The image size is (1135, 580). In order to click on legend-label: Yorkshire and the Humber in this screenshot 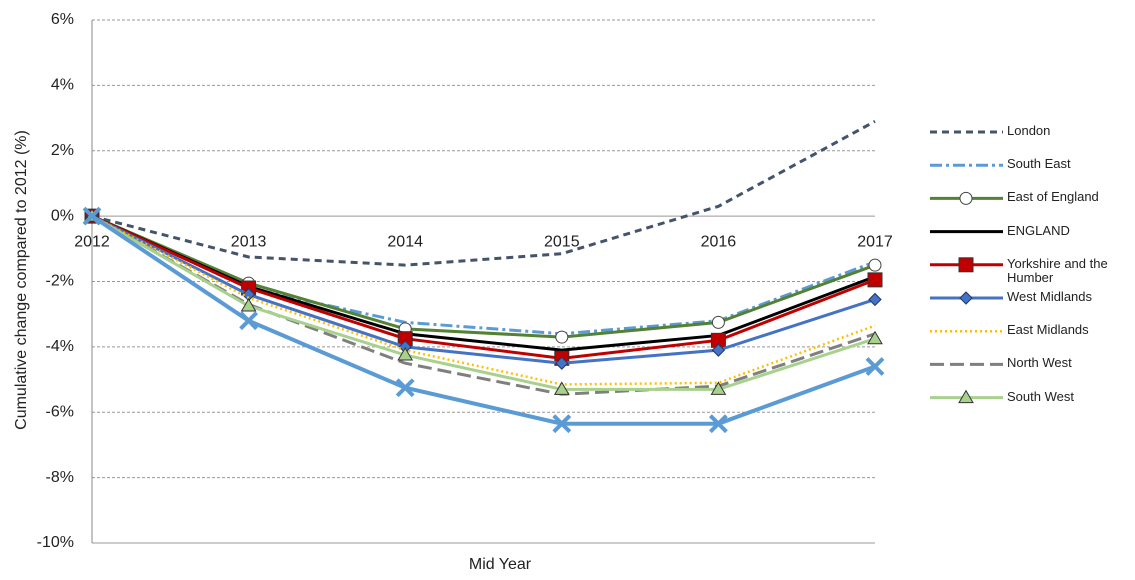, I will do `click(1057, 270)`.